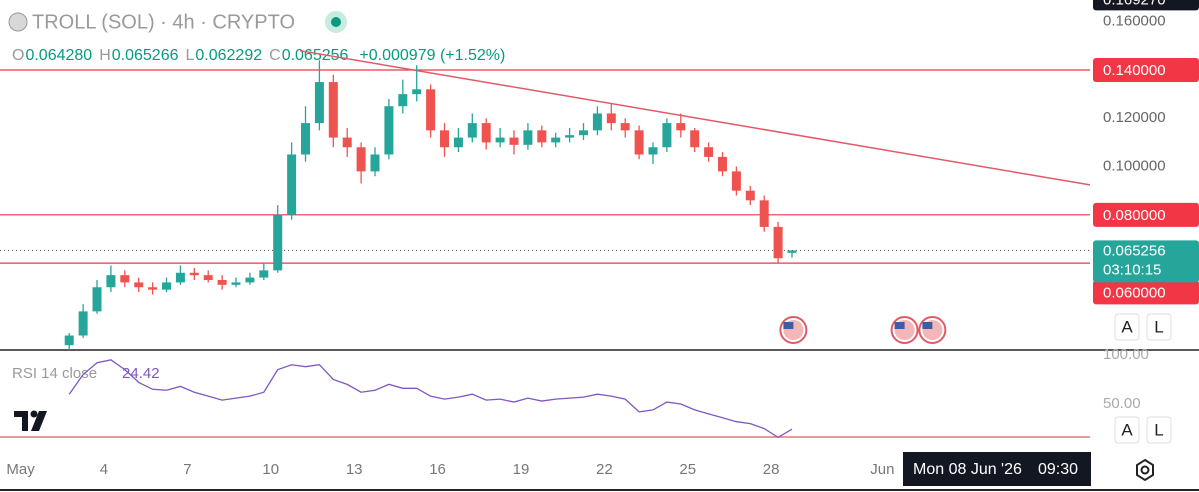 Image resolution: width=1199 pixels, height=492 pixels. I want to click on ohlc-value: 0.064280, so click(58, 55).